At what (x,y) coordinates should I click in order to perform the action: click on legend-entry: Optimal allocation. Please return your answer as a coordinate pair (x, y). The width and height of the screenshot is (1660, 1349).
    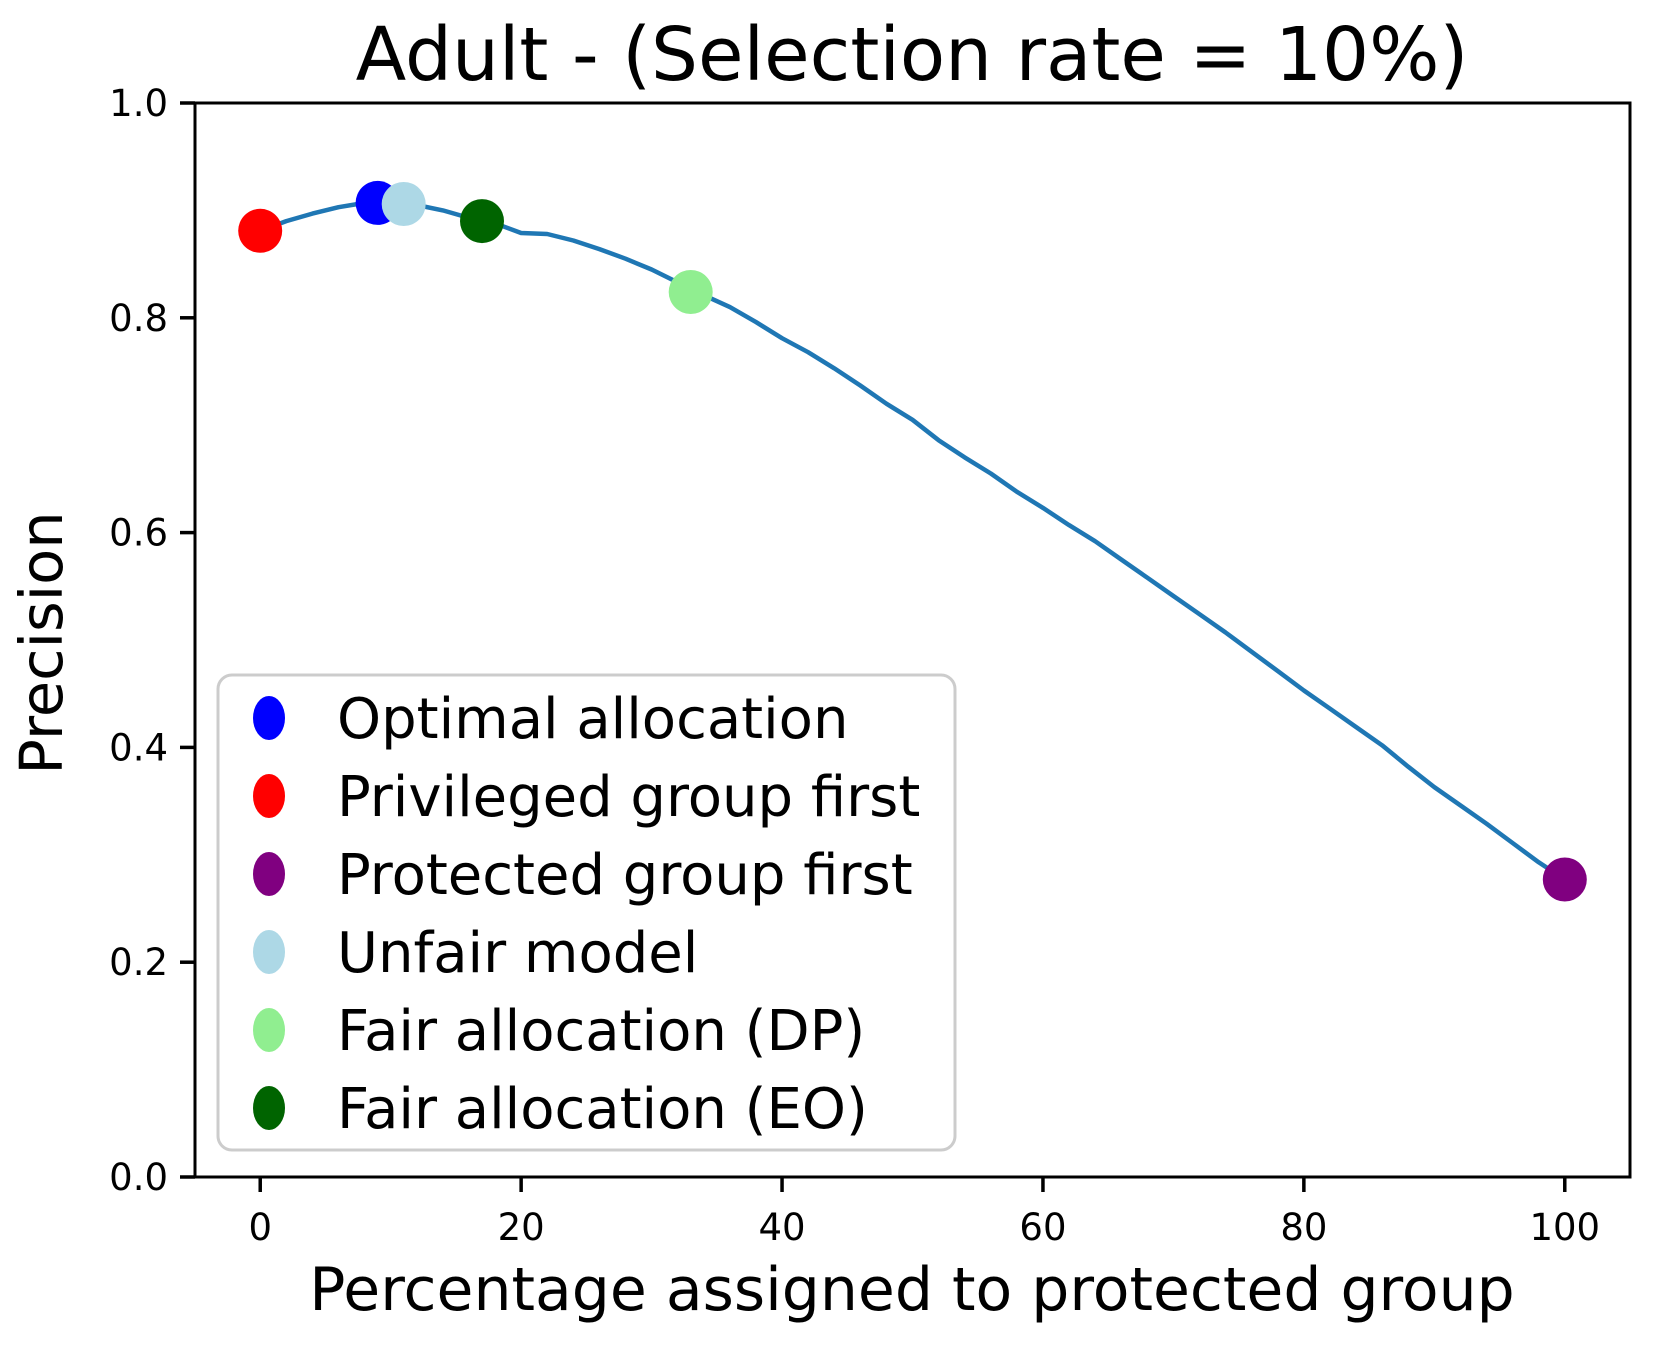
    Looking at the image, I should click on (550, 719).